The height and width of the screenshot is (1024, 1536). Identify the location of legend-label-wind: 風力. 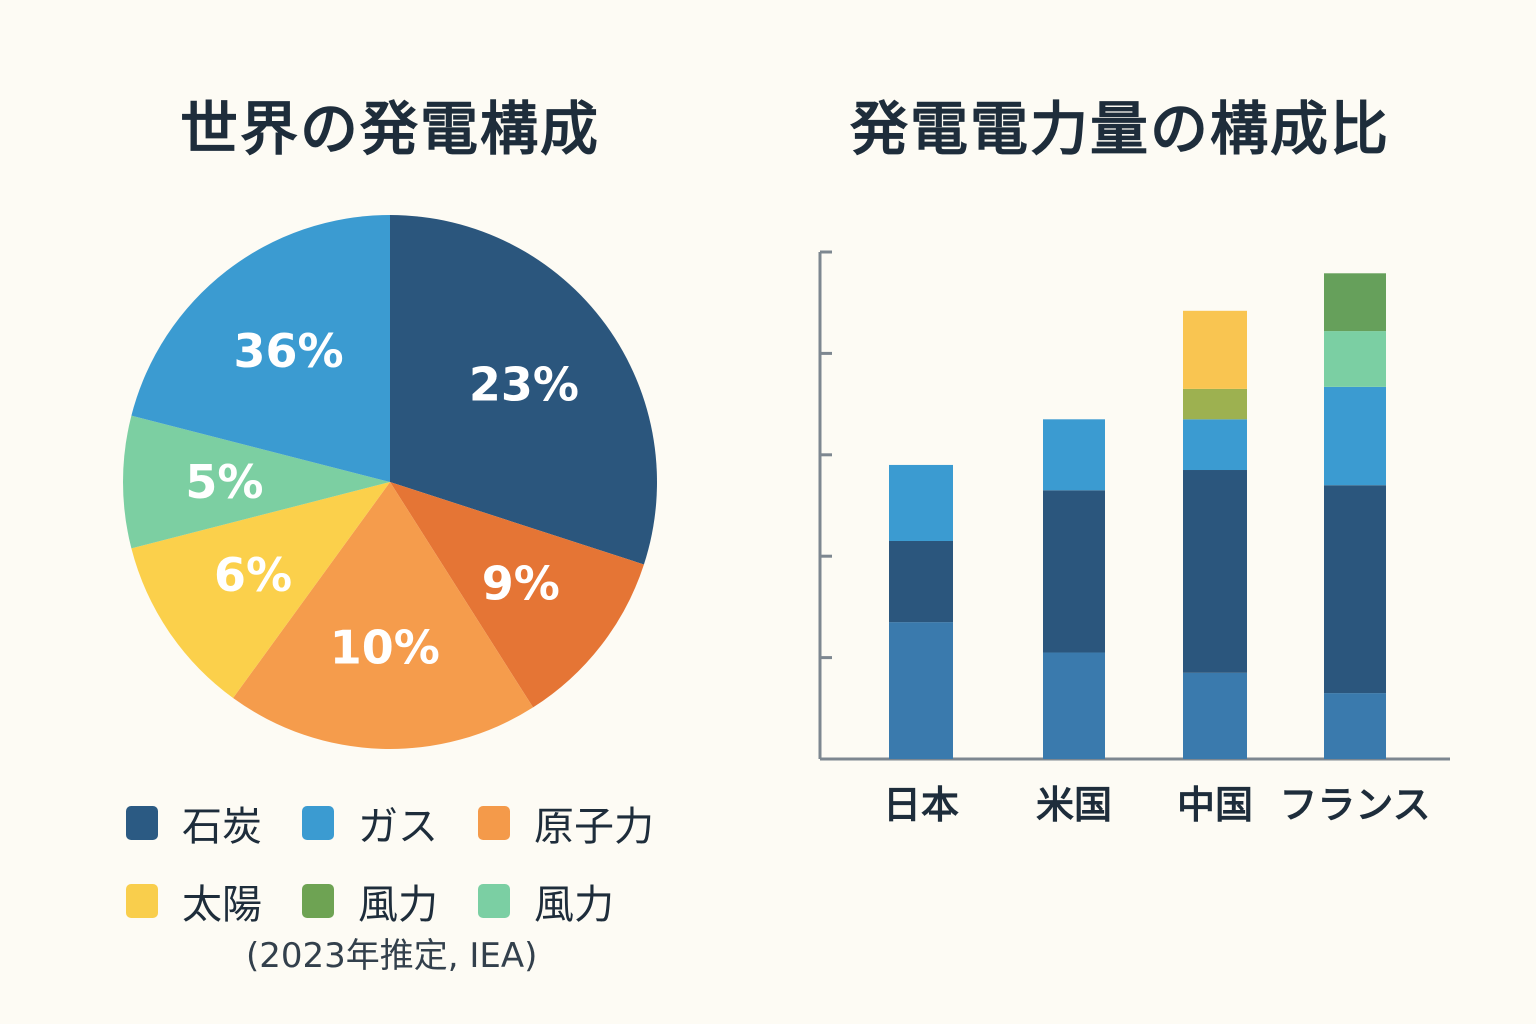
(398, 905).